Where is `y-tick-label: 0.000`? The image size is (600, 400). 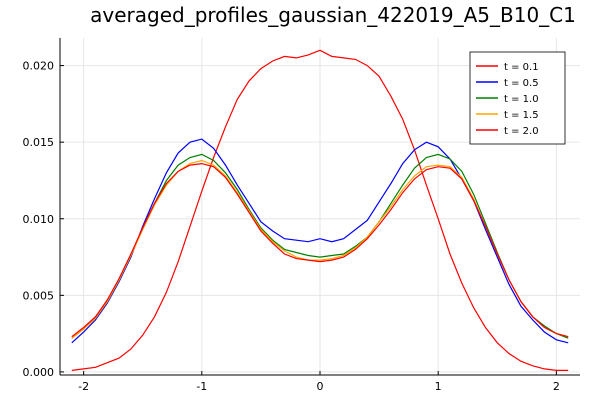 y-tick-label: 0.000 is located at coordinates (39, 372).